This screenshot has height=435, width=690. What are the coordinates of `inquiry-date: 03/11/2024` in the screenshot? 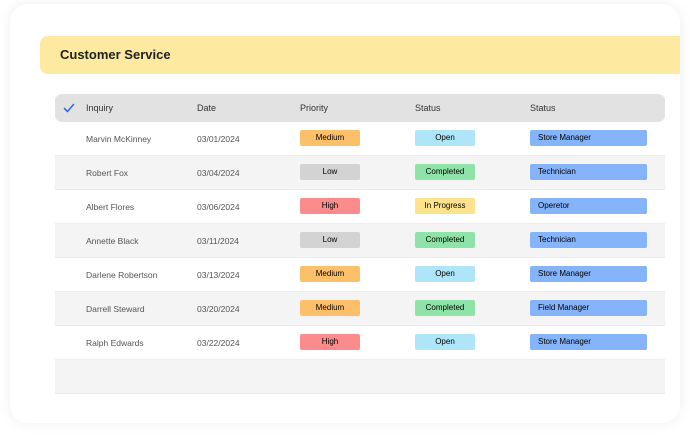 It's located at (218, 241).